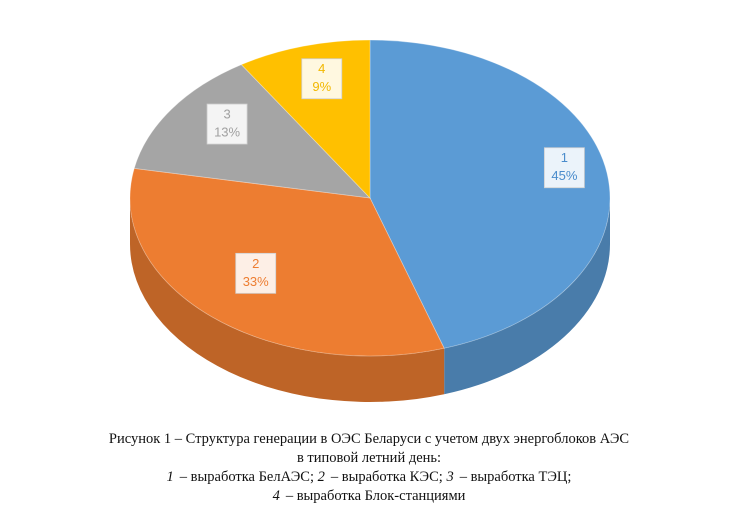 This screenshot has width=738, height=530. I want to click on legend-number: 1, so click(170, 477).